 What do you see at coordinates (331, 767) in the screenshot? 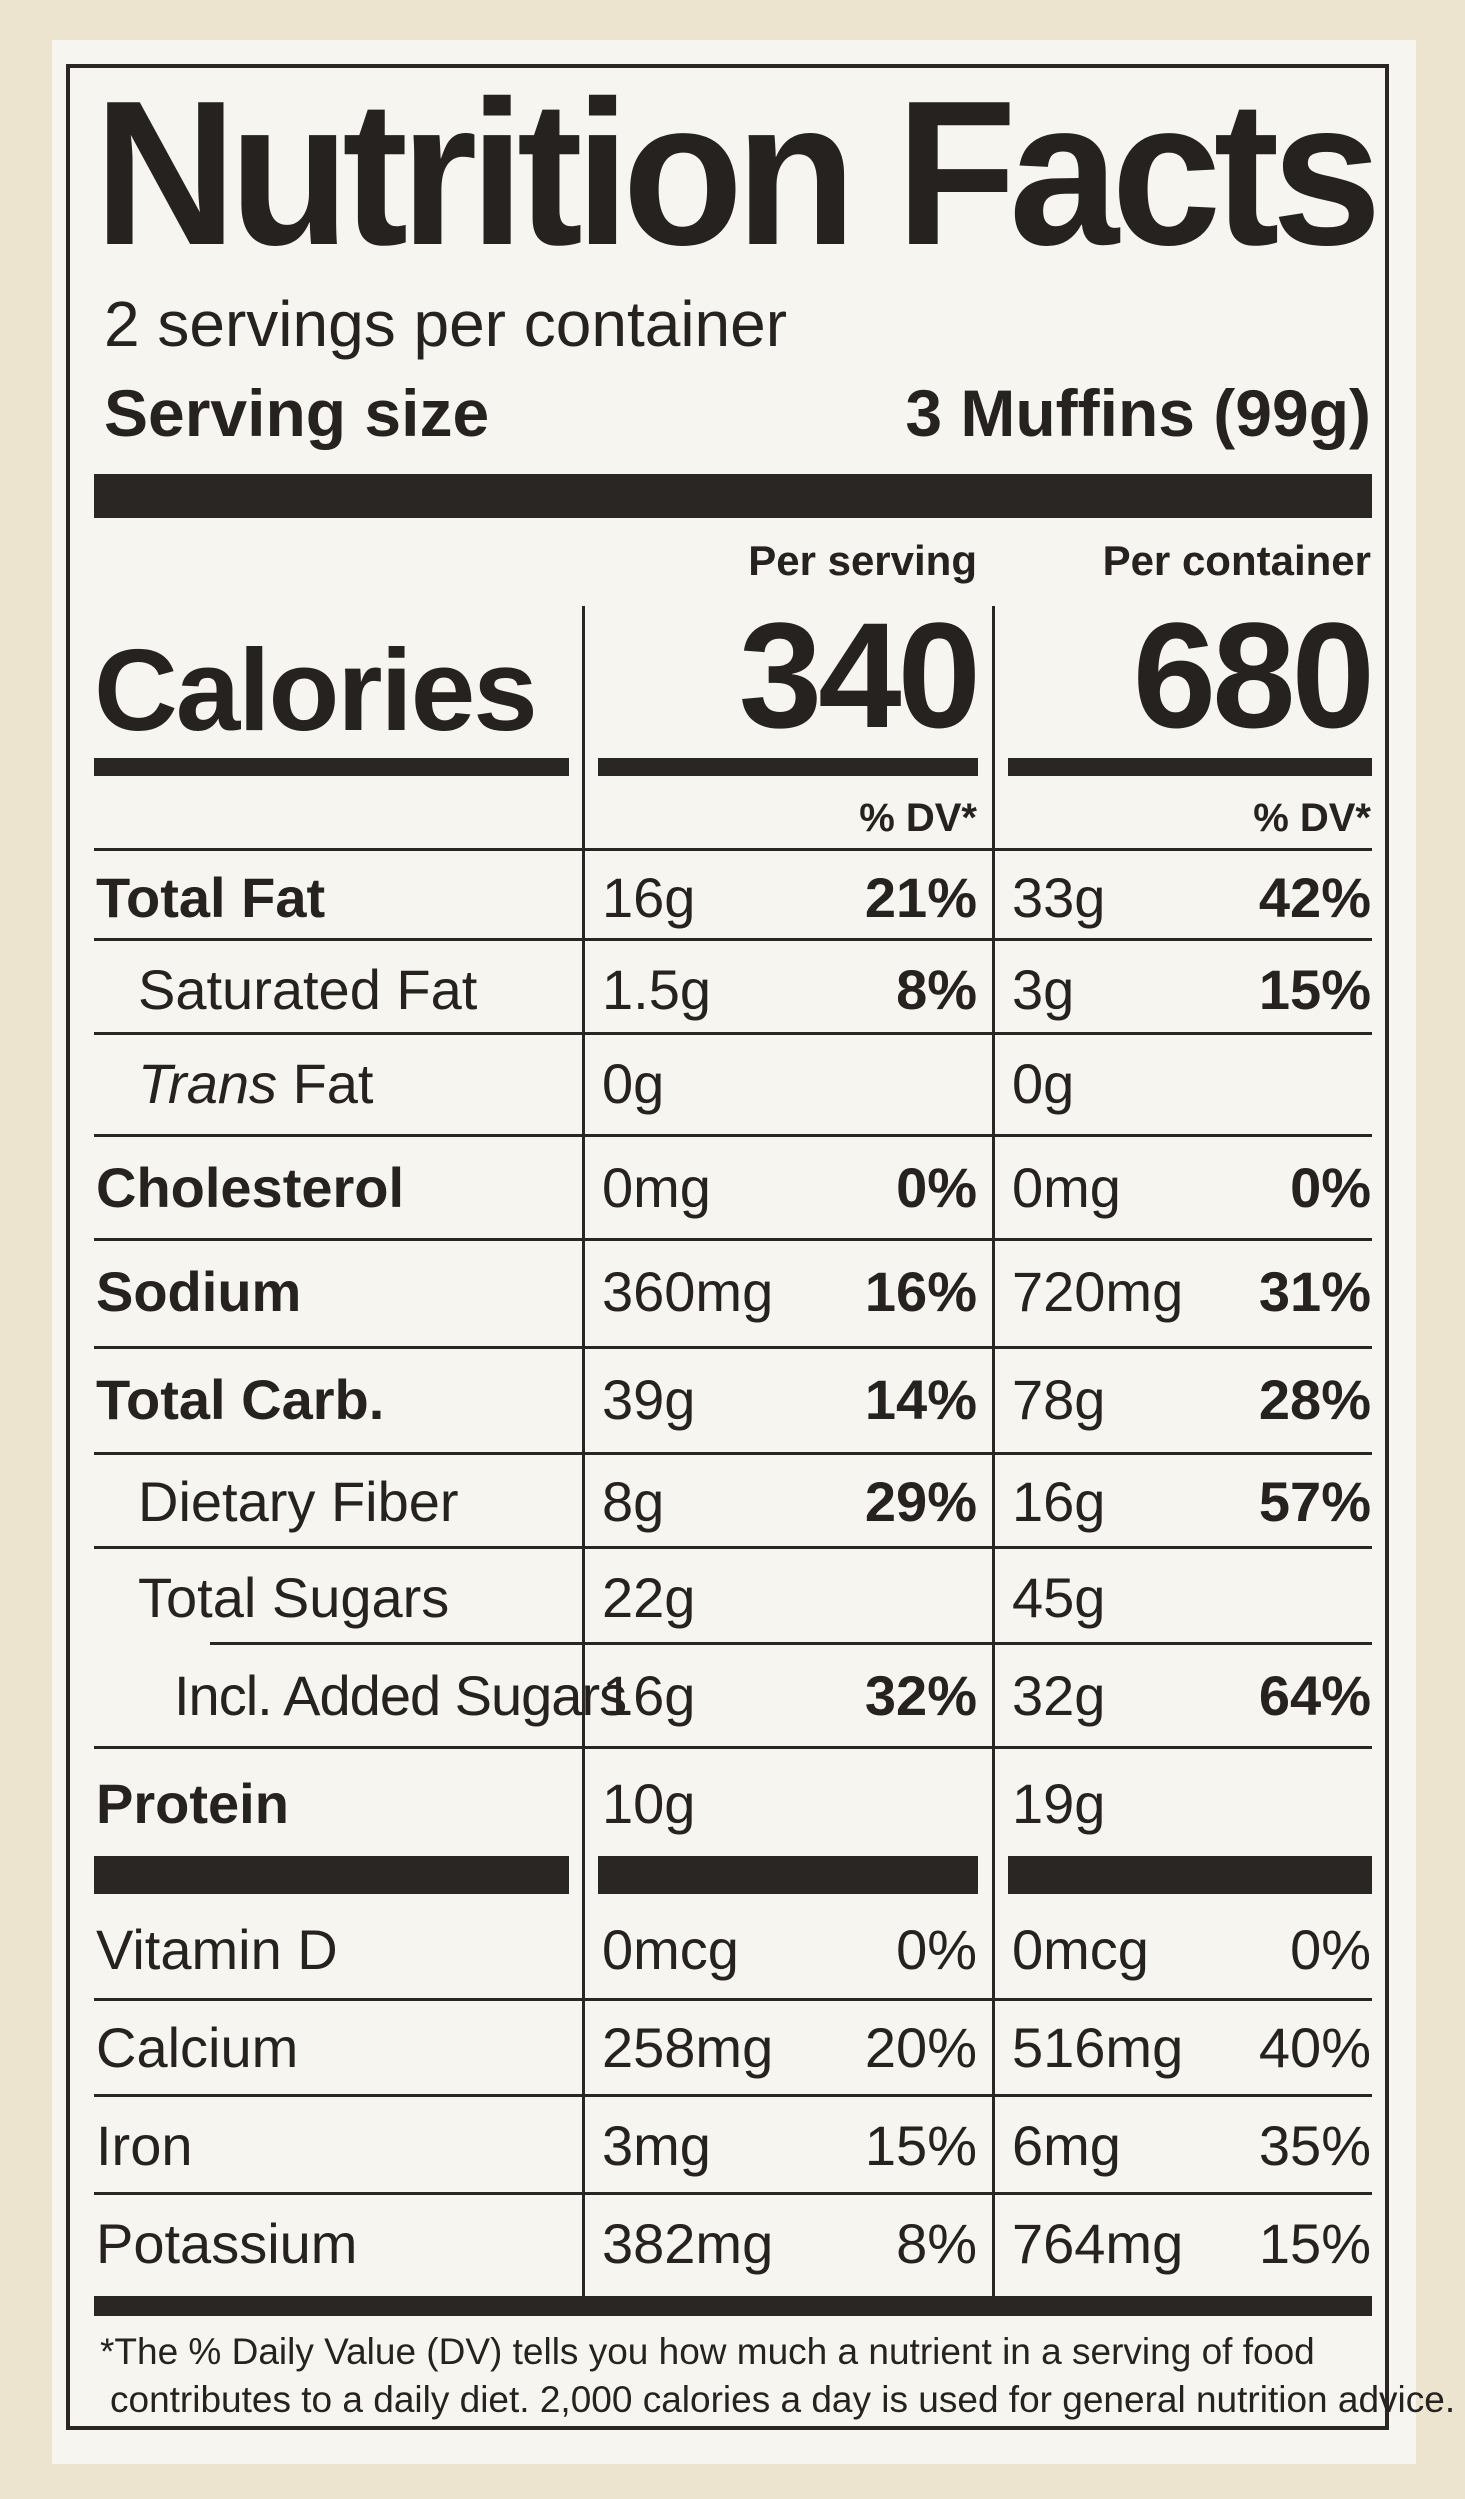
I see `calories-divider-label` at bounding box center [331, 767].